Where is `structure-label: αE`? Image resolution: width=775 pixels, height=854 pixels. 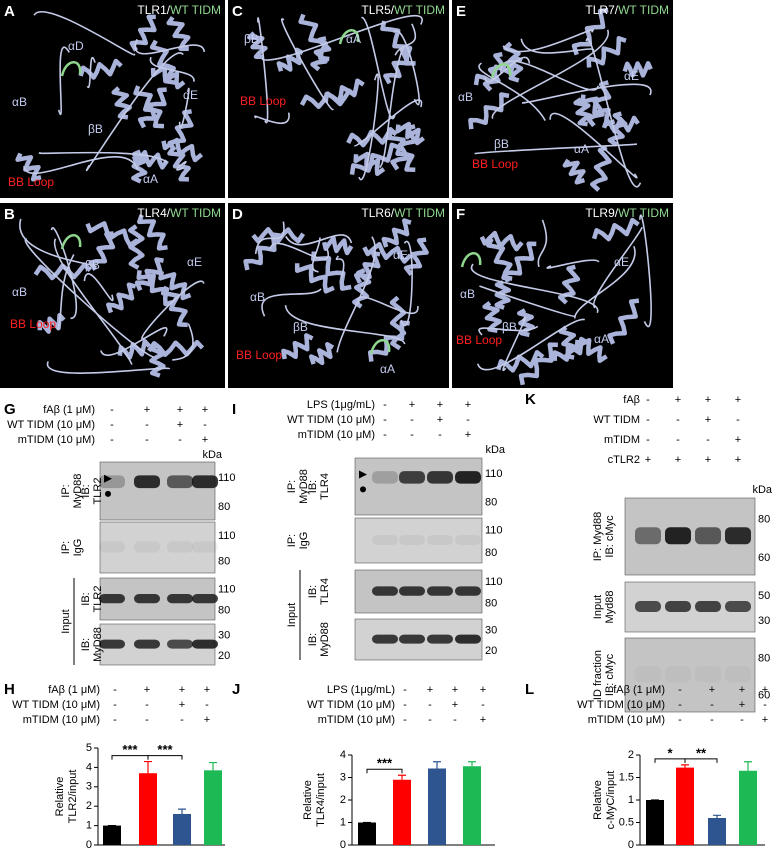 structure-label: αE is located at coordinates (194, 262).